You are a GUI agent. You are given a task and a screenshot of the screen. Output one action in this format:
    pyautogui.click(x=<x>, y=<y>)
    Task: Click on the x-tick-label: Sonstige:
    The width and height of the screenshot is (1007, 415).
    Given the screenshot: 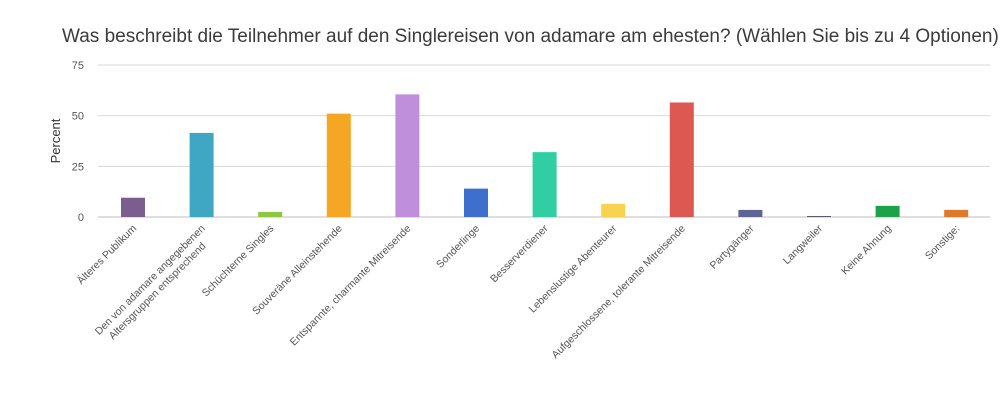 What is the action you would take?
    pyautogui.click(x=942, y=242)
    